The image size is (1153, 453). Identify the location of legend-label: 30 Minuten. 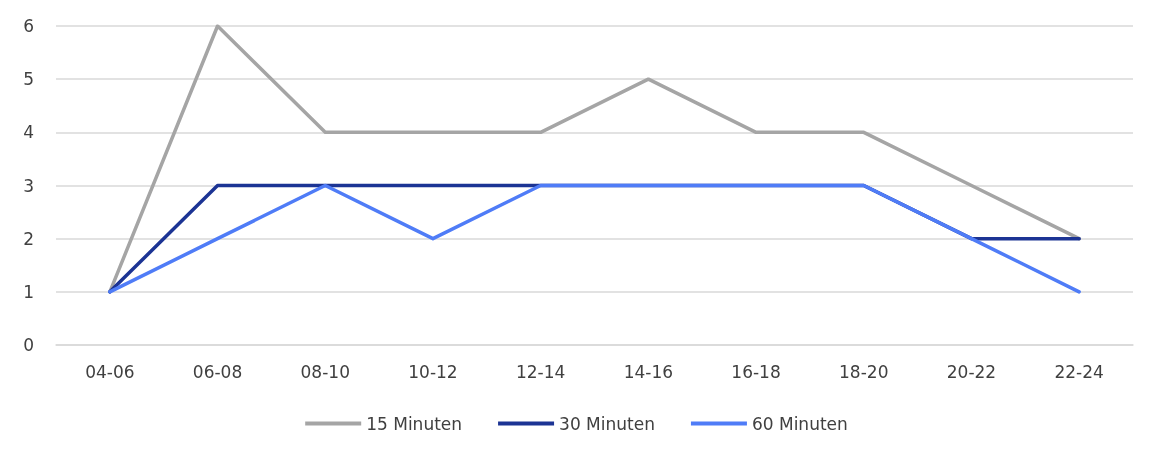
(607, 423).